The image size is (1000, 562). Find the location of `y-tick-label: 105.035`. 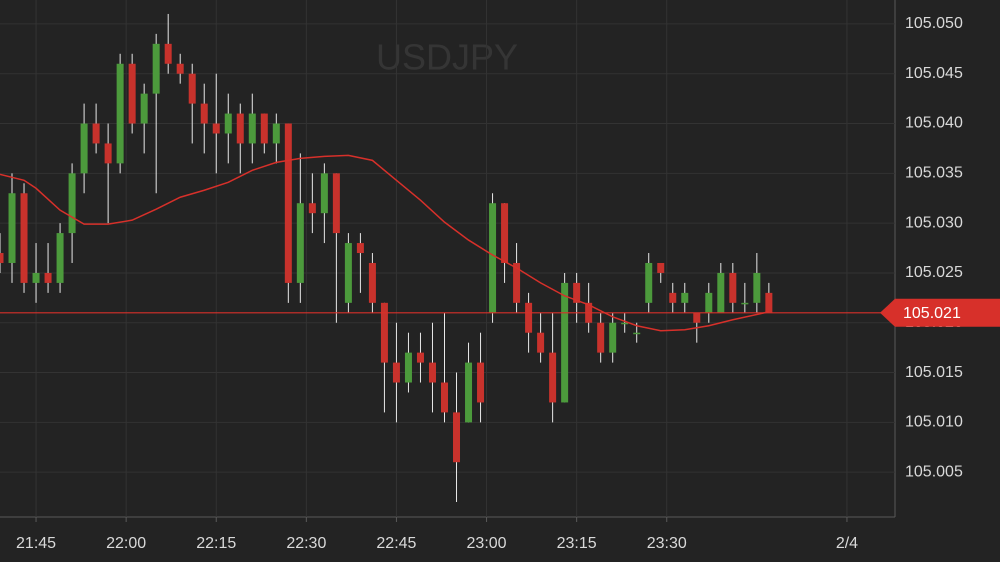

y-tick-label: 105.035 is located at coordinates (934, 173).